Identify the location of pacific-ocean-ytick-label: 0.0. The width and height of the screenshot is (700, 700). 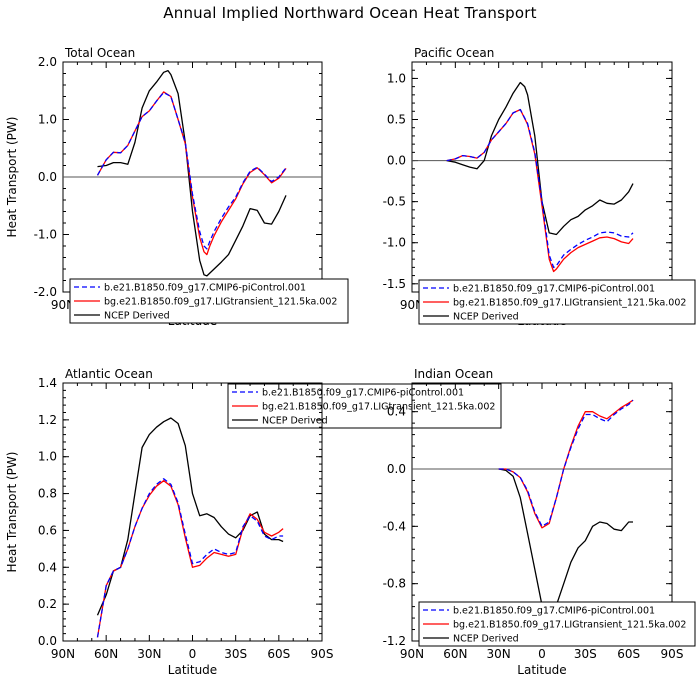
(396, 161).